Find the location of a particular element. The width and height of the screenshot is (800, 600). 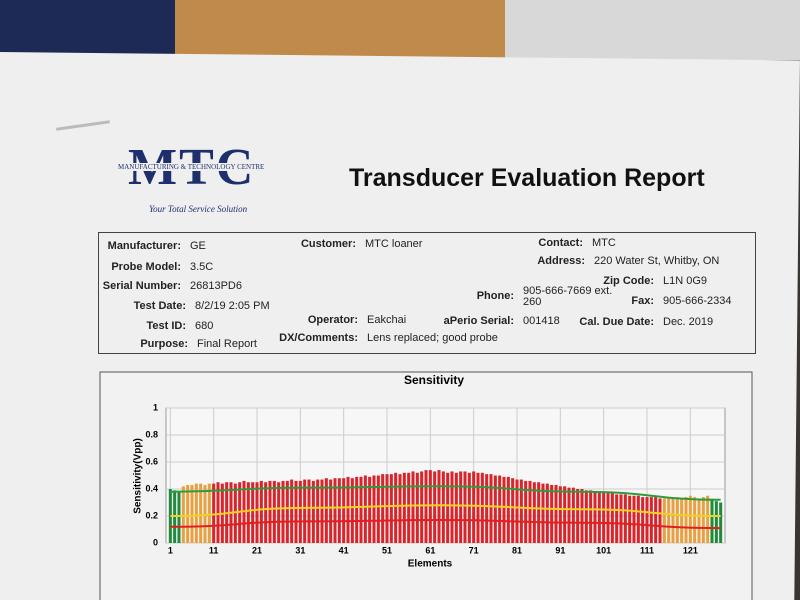

x-tick-label: 111 is located at coordinates (647, 550).